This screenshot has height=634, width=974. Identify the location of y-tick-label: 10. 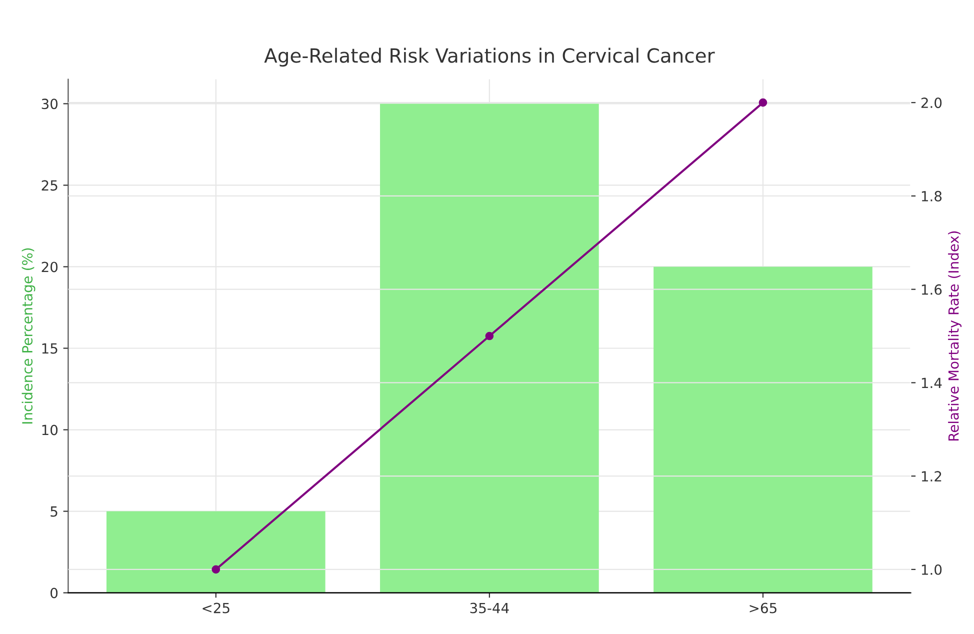
(50, 430).